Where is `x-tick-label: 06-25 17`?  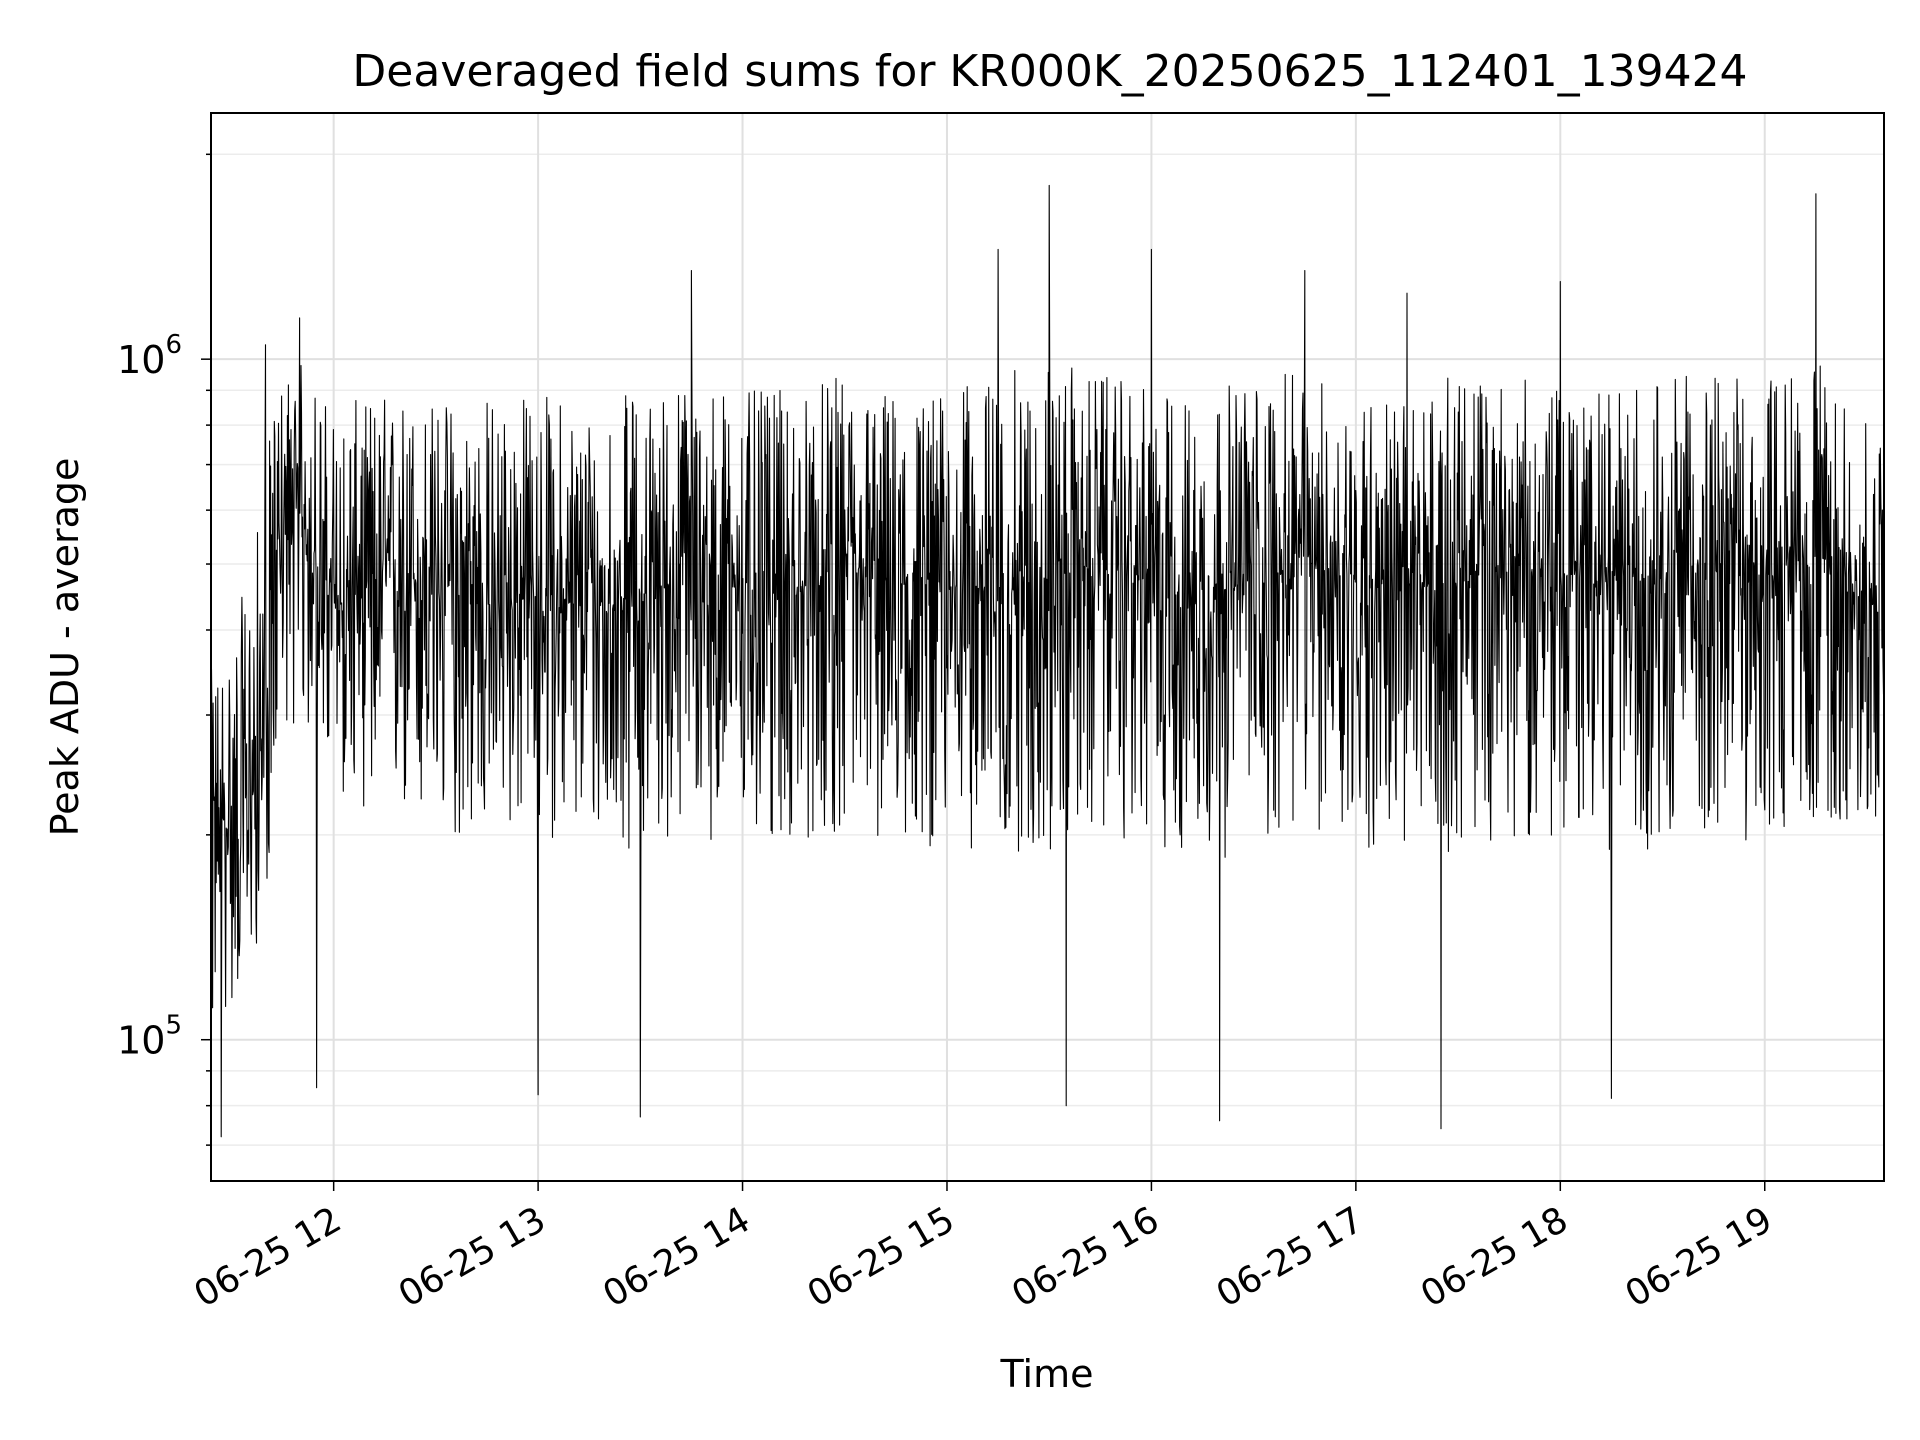 x-tick-label: 06-25 17 is located at coordinates (1290, 1257).